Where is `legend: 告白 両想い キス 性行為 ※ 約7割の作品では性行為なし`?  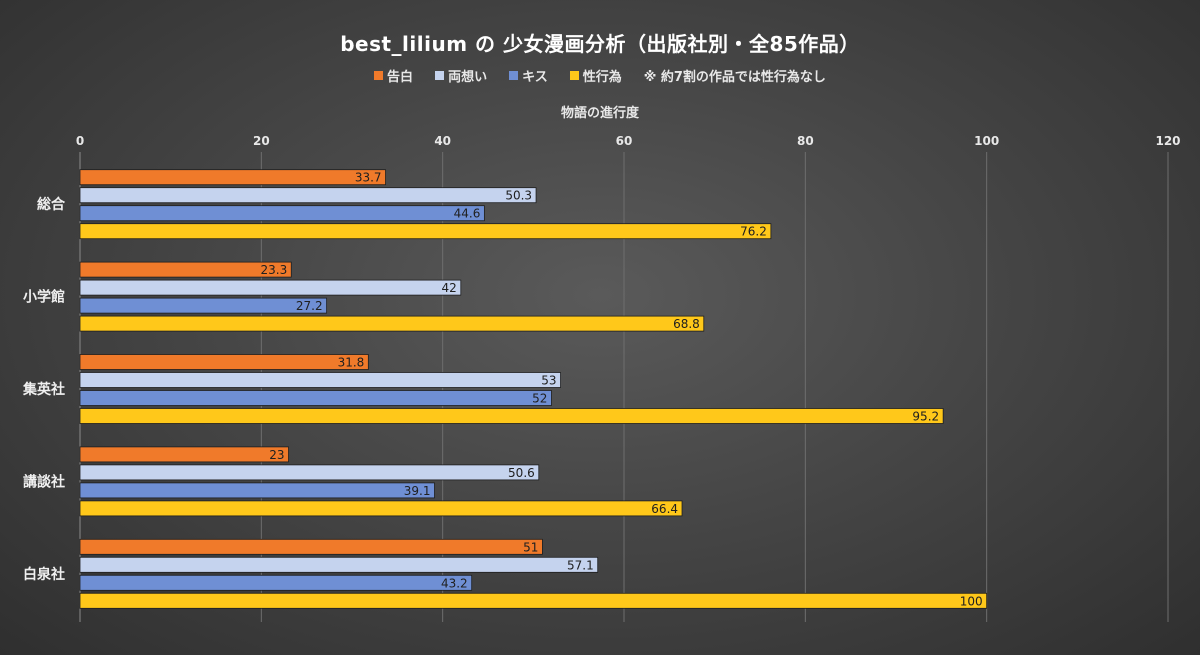
legend: 告白 両想い キス 性行為 ※ 約7割の作品では性行為なし is located at coordinates (600, 75).